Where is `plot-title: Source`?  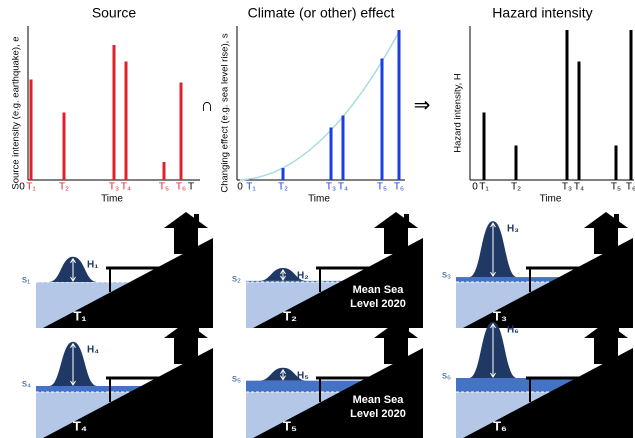 plot-title: Source is located at coordinates (114, 13).